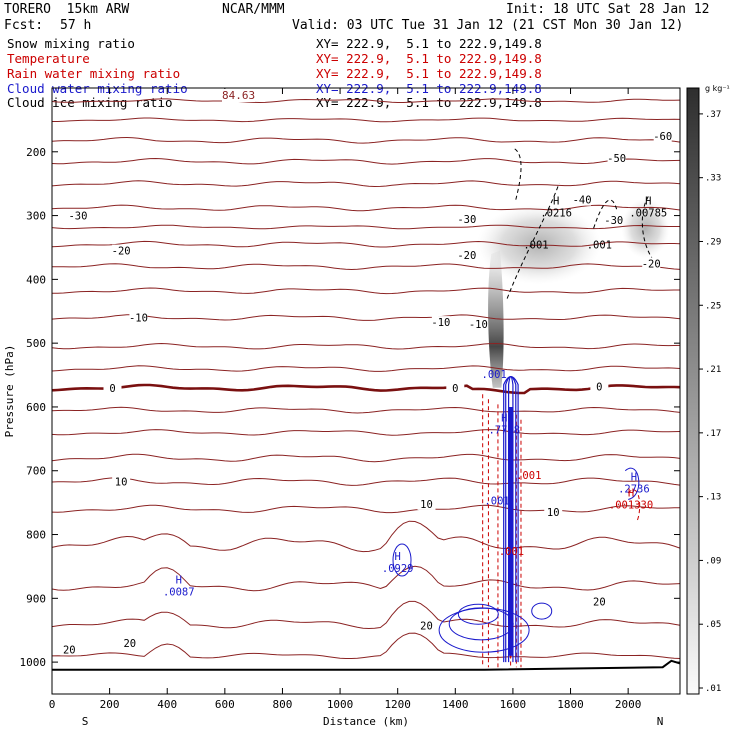  I want to click on y-tick-label: 400, so click(36, 279).